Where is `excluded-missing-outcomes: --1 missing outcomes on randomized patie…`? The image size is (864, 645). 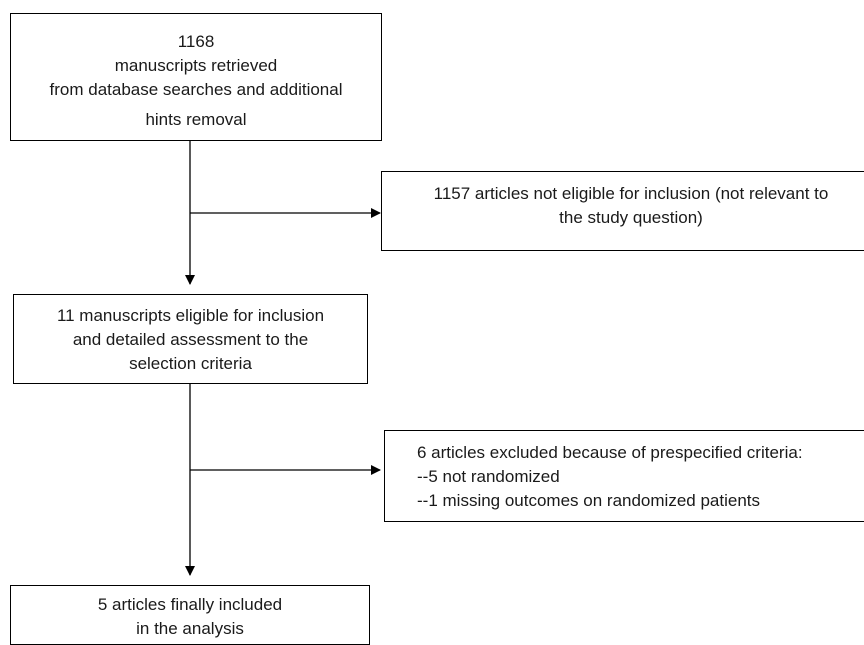 excluded-missing-outcomes: --1 missing outcomes on randomized patie… is located at coordinates (588, 500).